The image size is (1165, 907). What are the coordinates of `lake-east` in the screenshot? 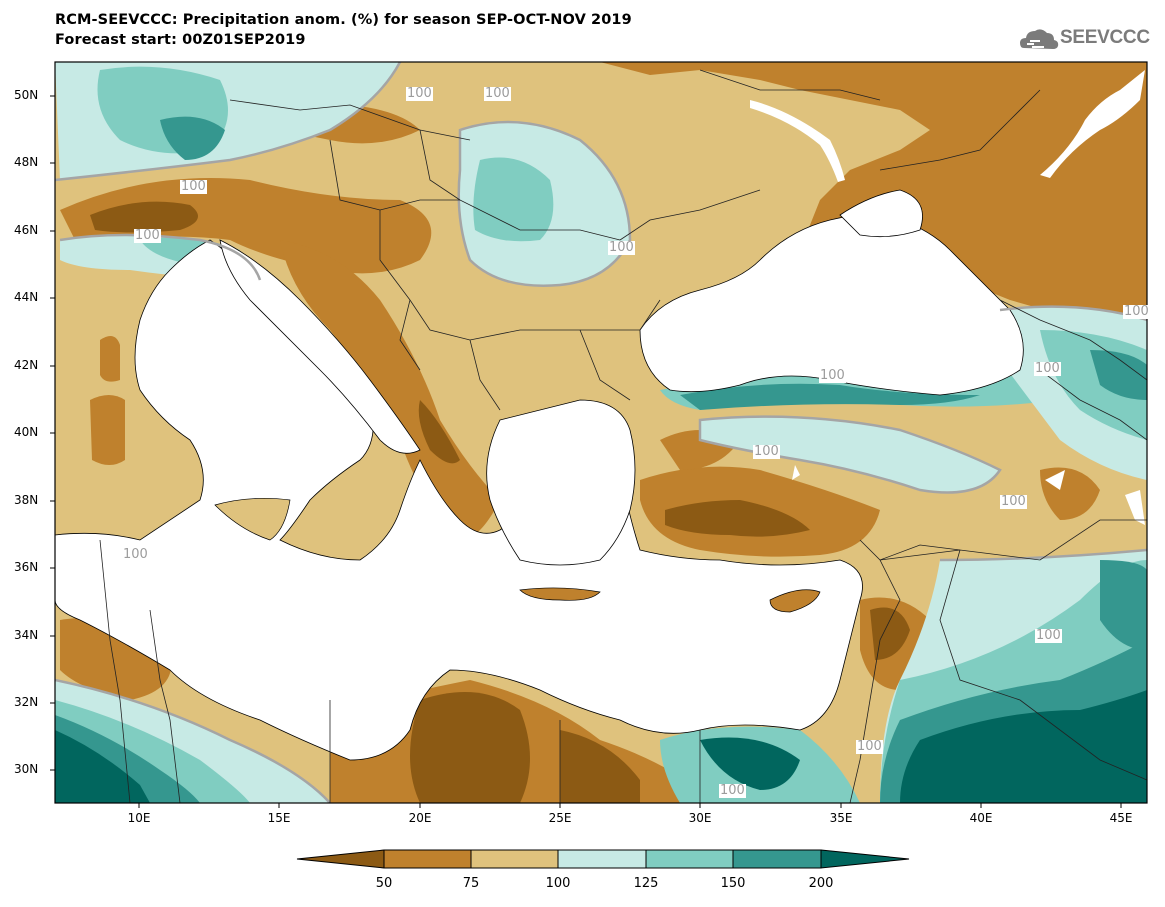 It's located at (1055, 480).